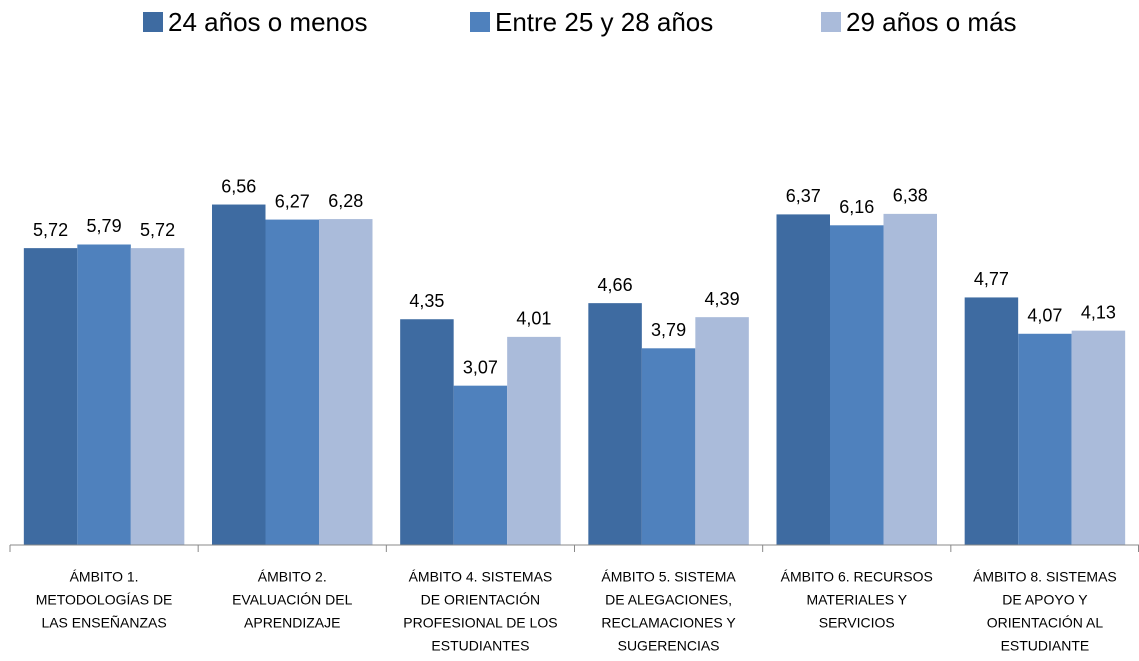 The width and height of the screenshot is (1139, 661). What do you see at coordinates (104, 226) in the screenshot?
I see `value-label: 5,79` at bounding box center [104, 226].